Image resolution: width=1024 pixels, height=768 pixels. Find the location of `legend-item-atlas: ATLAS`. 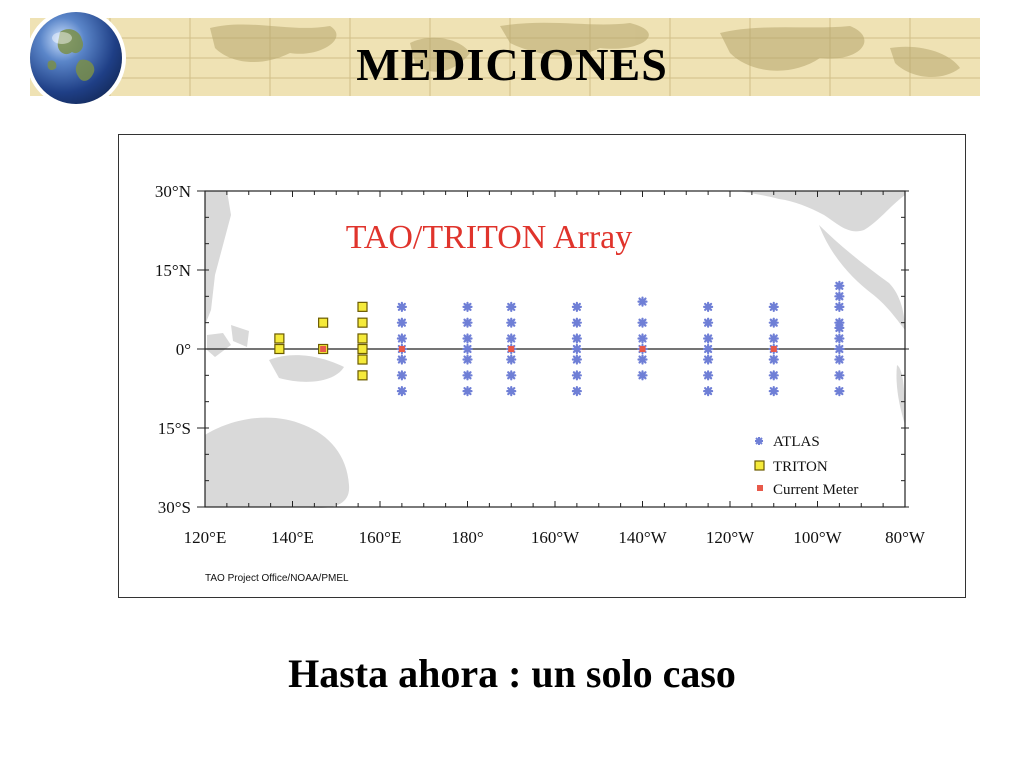

legend-item-atlas: ATLAS is located at coordinates (787, 442).